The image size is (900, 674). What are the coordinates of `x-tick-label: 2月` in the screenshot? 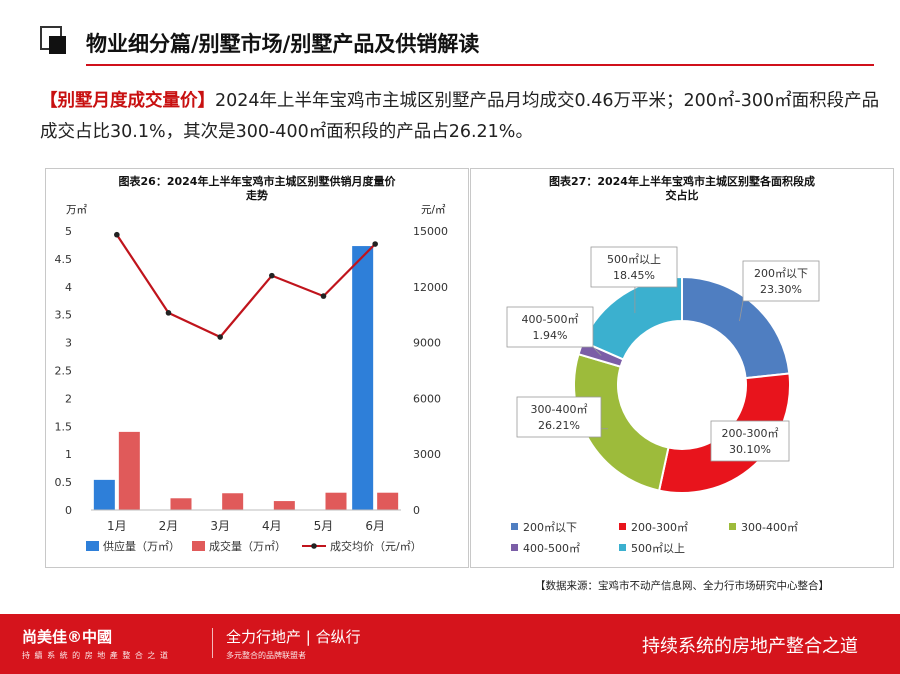 It's located at (169, 526).